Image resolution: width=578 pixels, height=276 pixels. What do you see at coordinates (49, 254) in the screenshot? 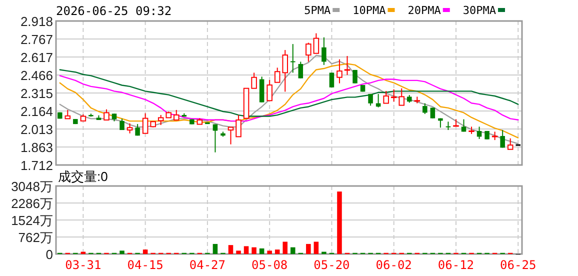
I see `y-tick-label: 0` at bounding box center [49, 254].